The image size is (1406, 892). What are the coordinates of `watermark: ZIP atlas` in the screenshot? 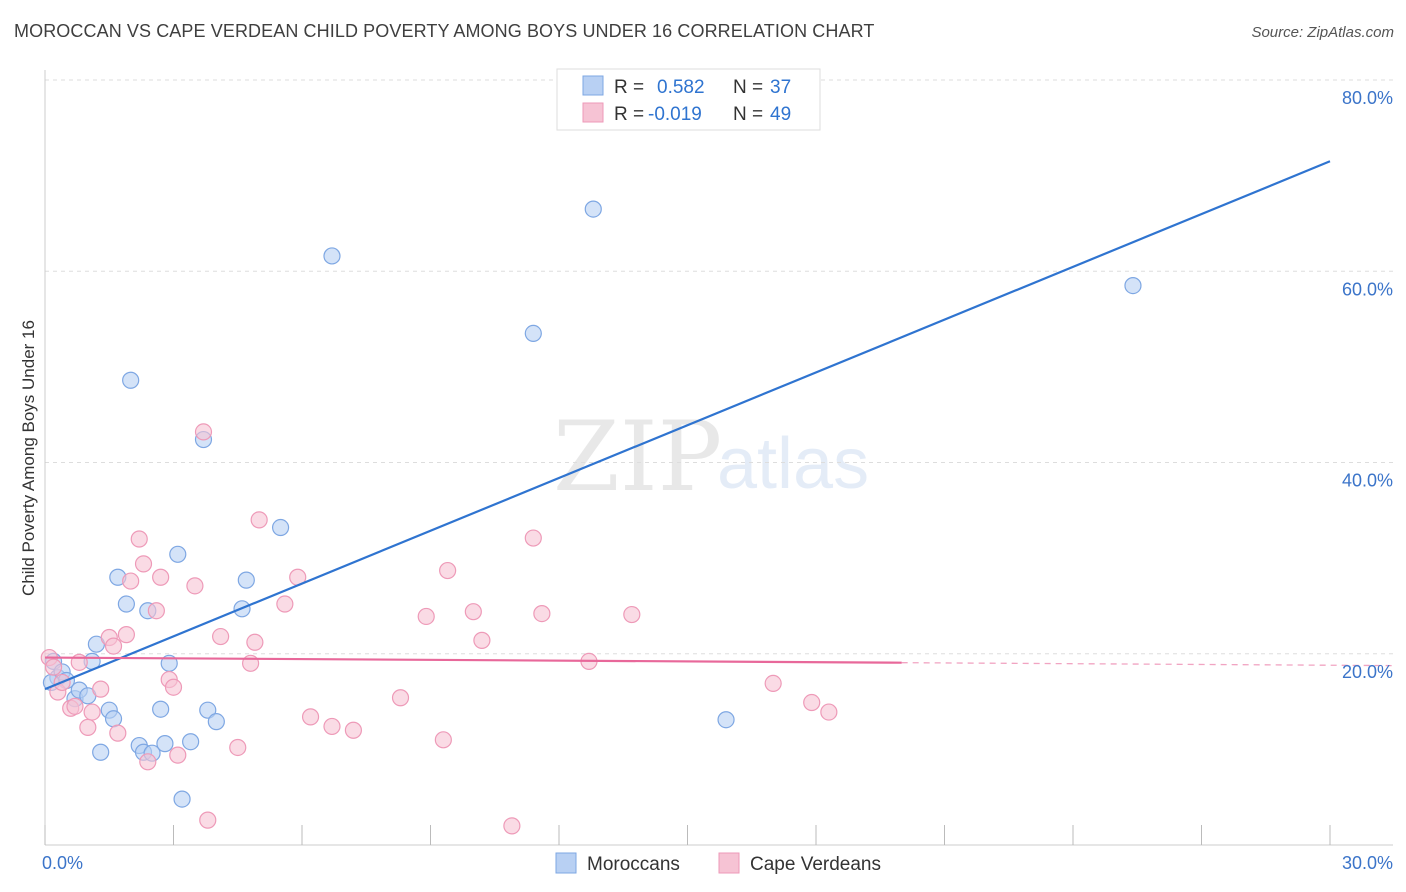 It's located at (711, 457).